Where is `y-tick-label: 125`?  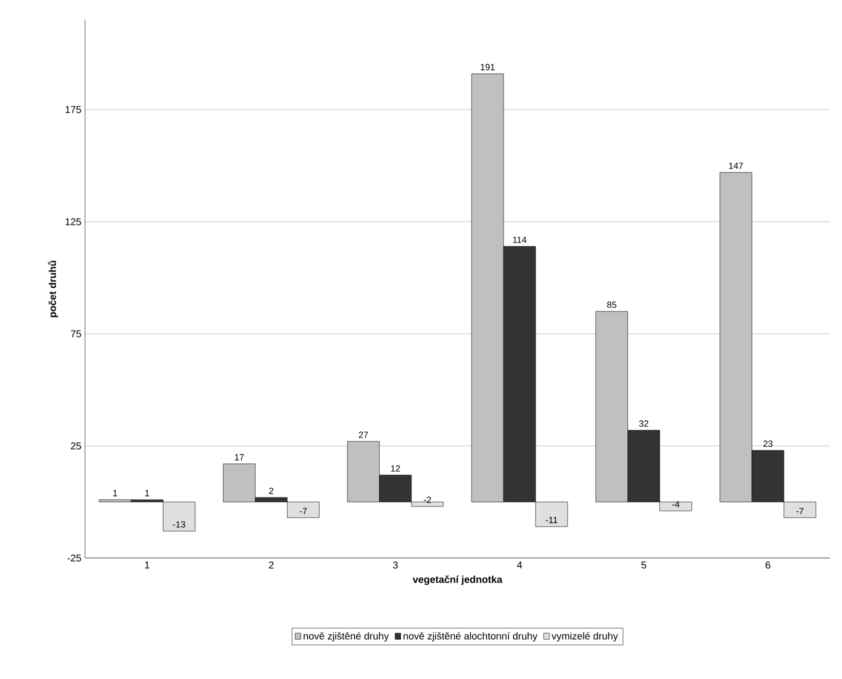
y-tick-label: 125 is located at coordinates (74, 222).